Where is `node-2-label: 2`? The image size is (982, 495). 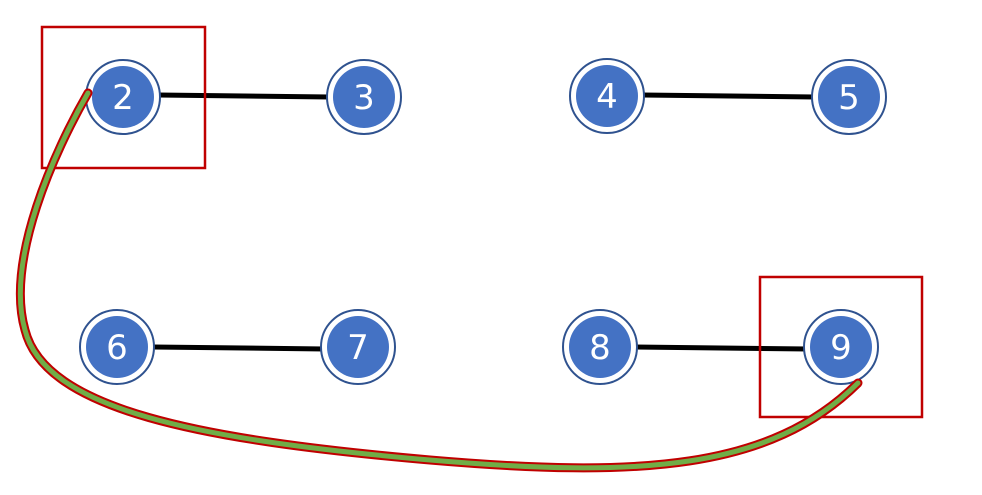 node-2-label: 2 is located at coordinates (123, 98).